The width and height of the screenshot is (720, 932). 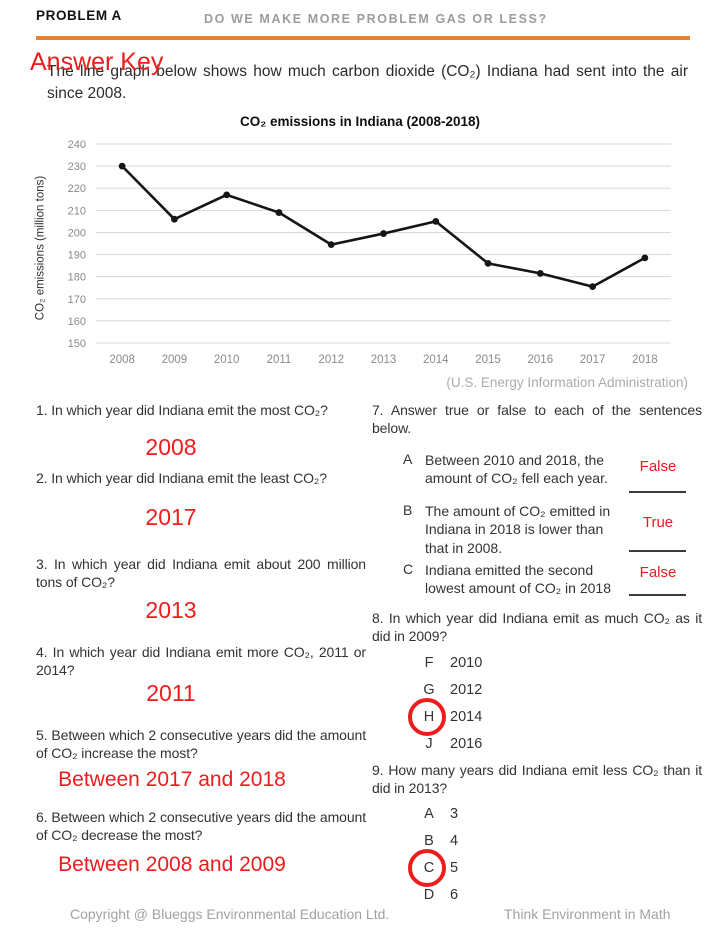 What do you see at coordinates (97, 62) in the screenshot?
I see `answer-key-stamp: Answer Key` at bounding box center [97, 62].